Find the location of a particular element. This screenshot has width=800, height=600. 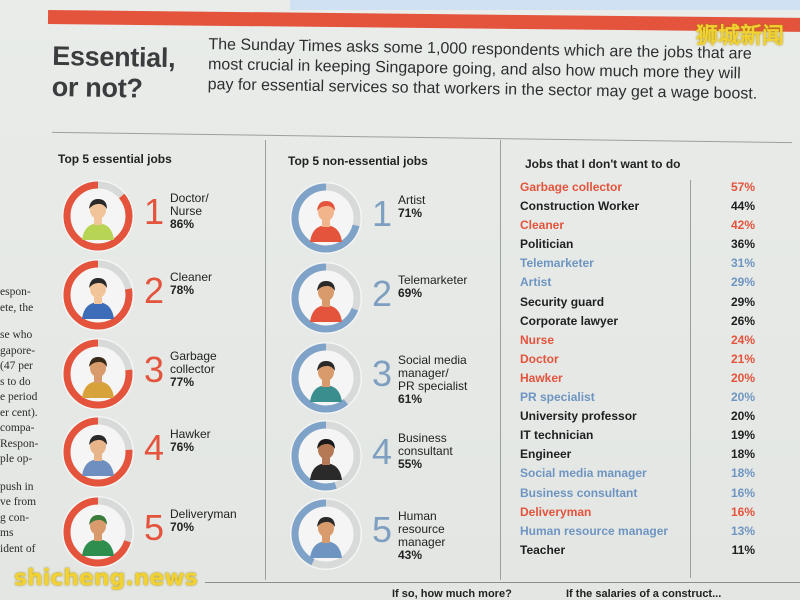

business-consultant-icon is located at coordinates (326, 459).